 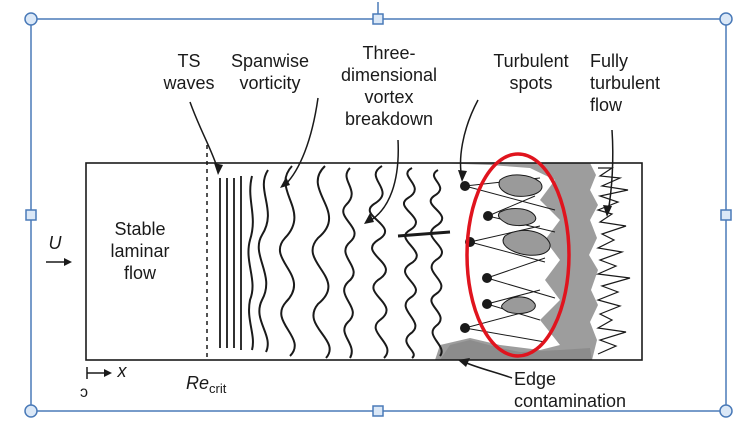 What do you see at coordinates (570, 390) in the screenshot?
I see `edge-contamination-label: Edge contamination` at bounding box center [570, 390].